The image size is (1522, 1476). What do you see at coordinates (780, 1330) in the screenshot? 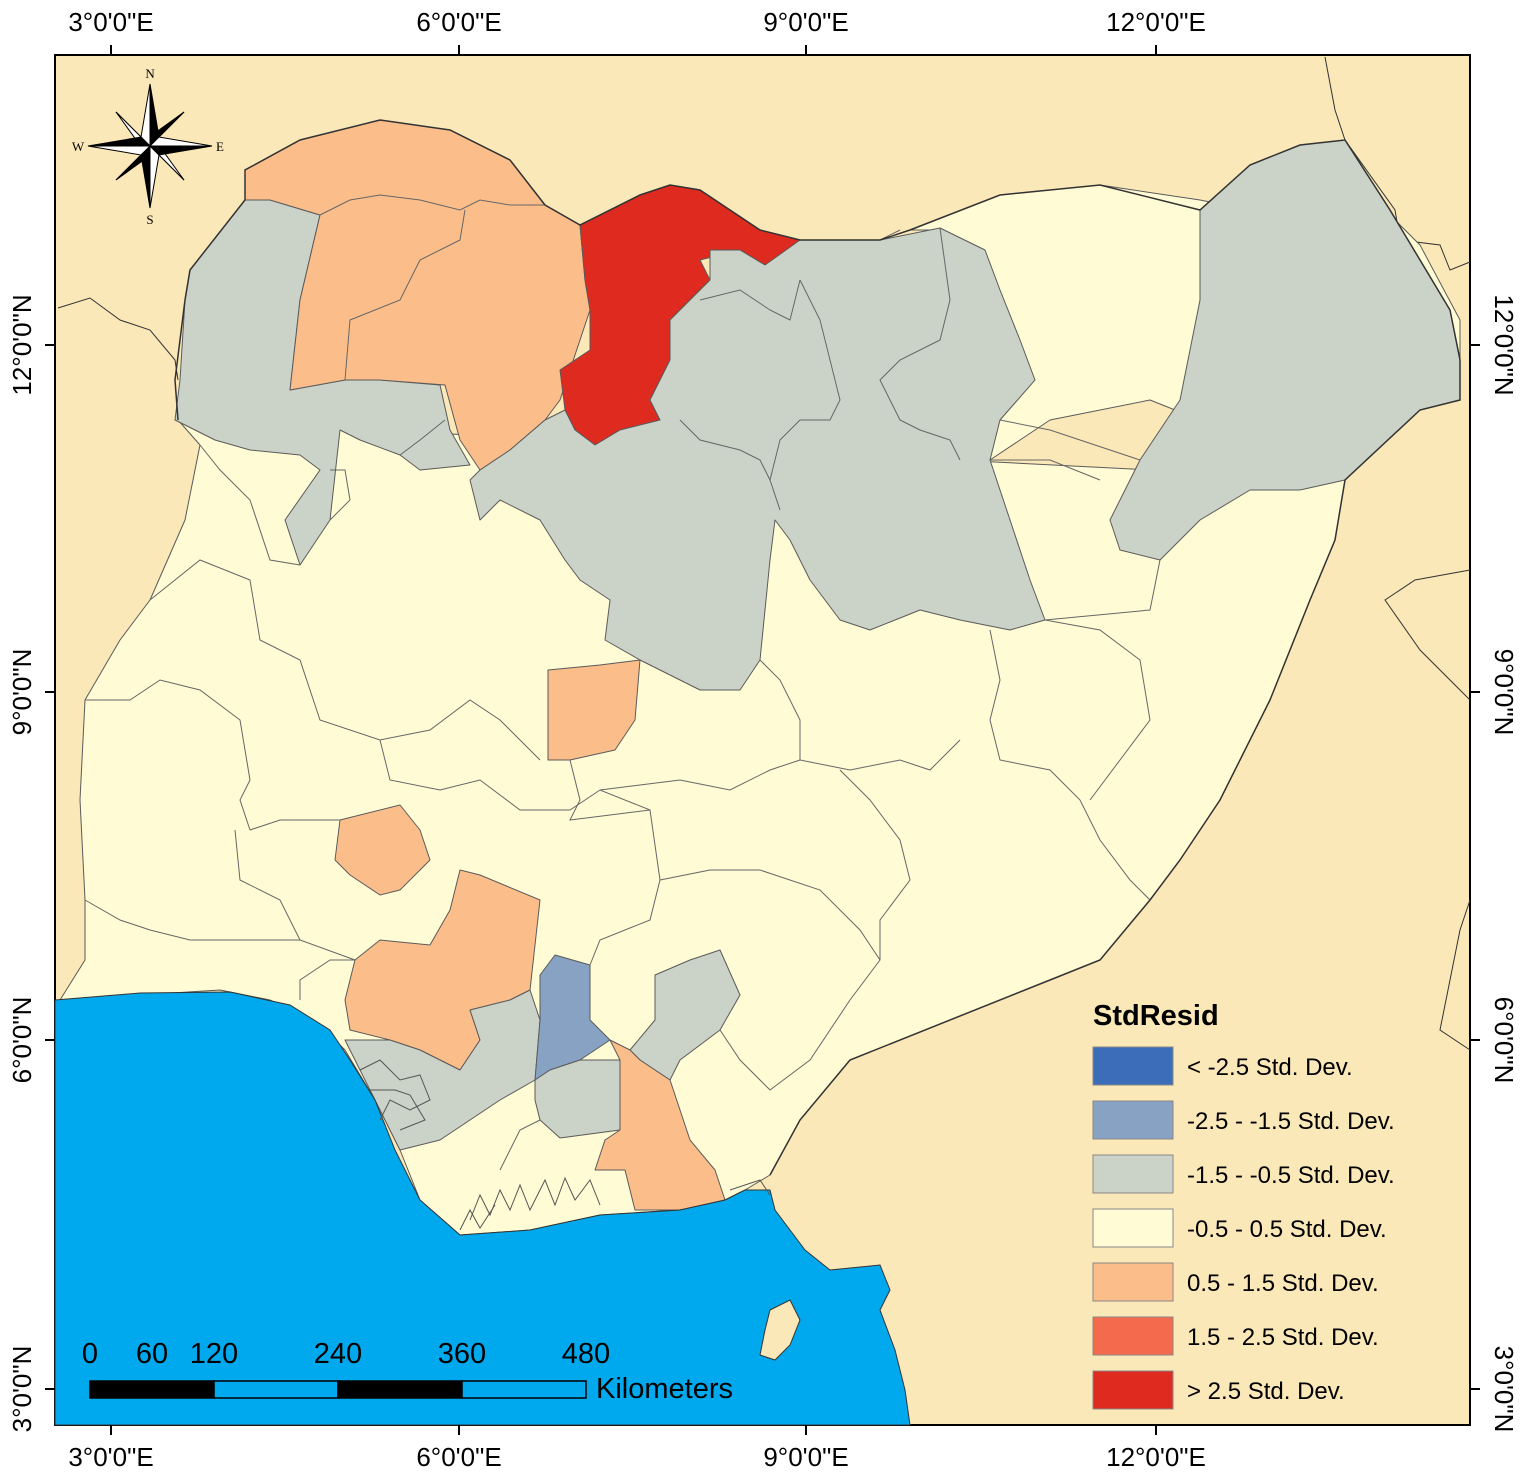
I see `bioko-island` at bounding box center [780, 1330].